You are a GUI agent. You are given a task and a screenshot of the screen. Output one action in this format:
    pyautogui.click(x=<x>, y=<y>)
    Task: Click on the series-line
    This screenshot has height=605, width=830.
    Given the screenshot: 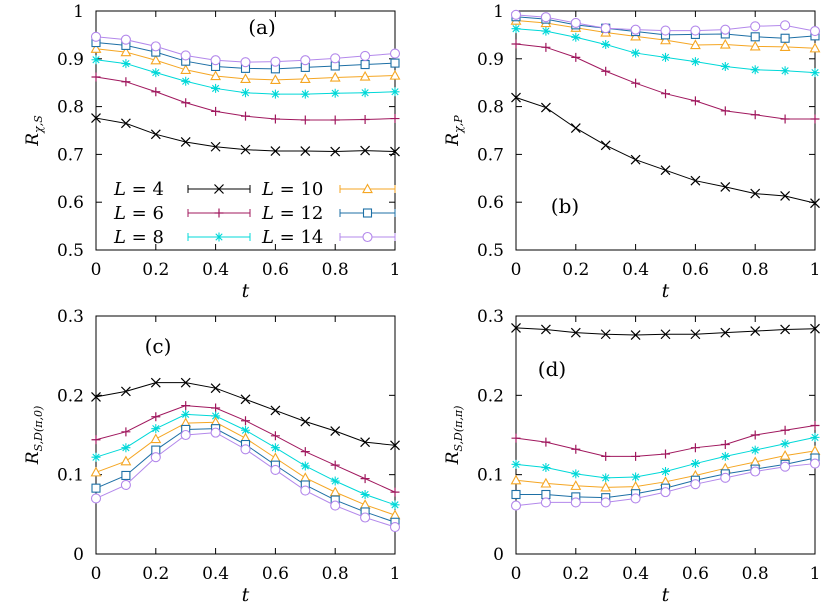 What is the action you would take?
    pyautogui.click(x=245, y=135)
    